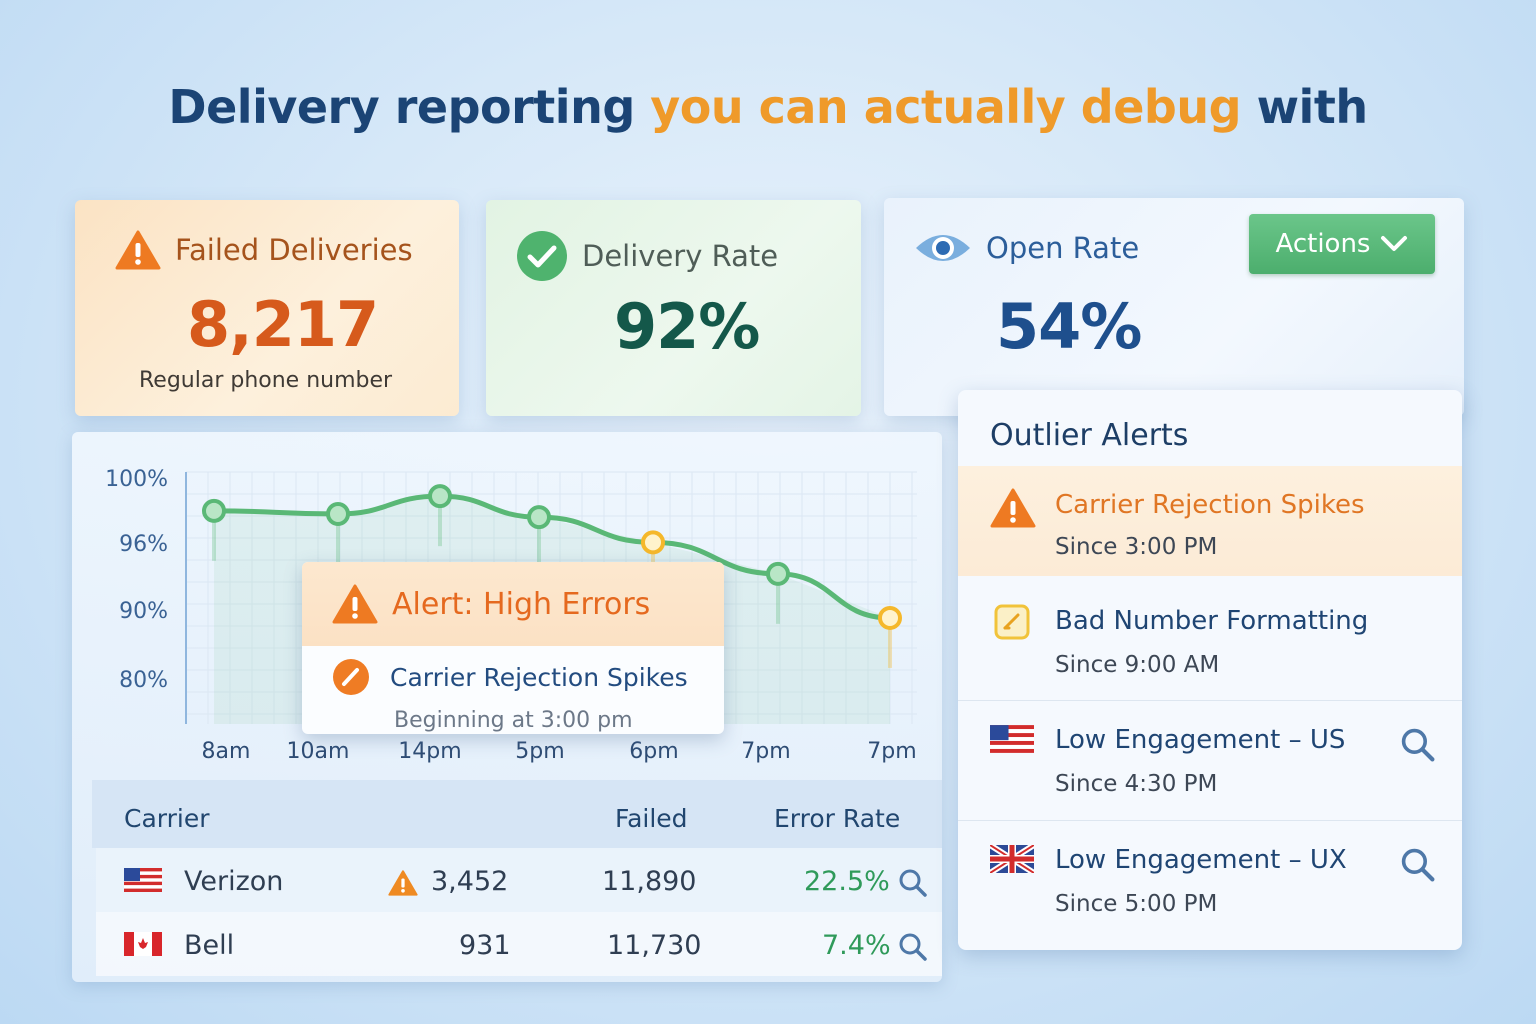 Image resolution: width=1536 pixels, height=1024 pixels. I want to click on ca-flag-icon, so click(143, 944).